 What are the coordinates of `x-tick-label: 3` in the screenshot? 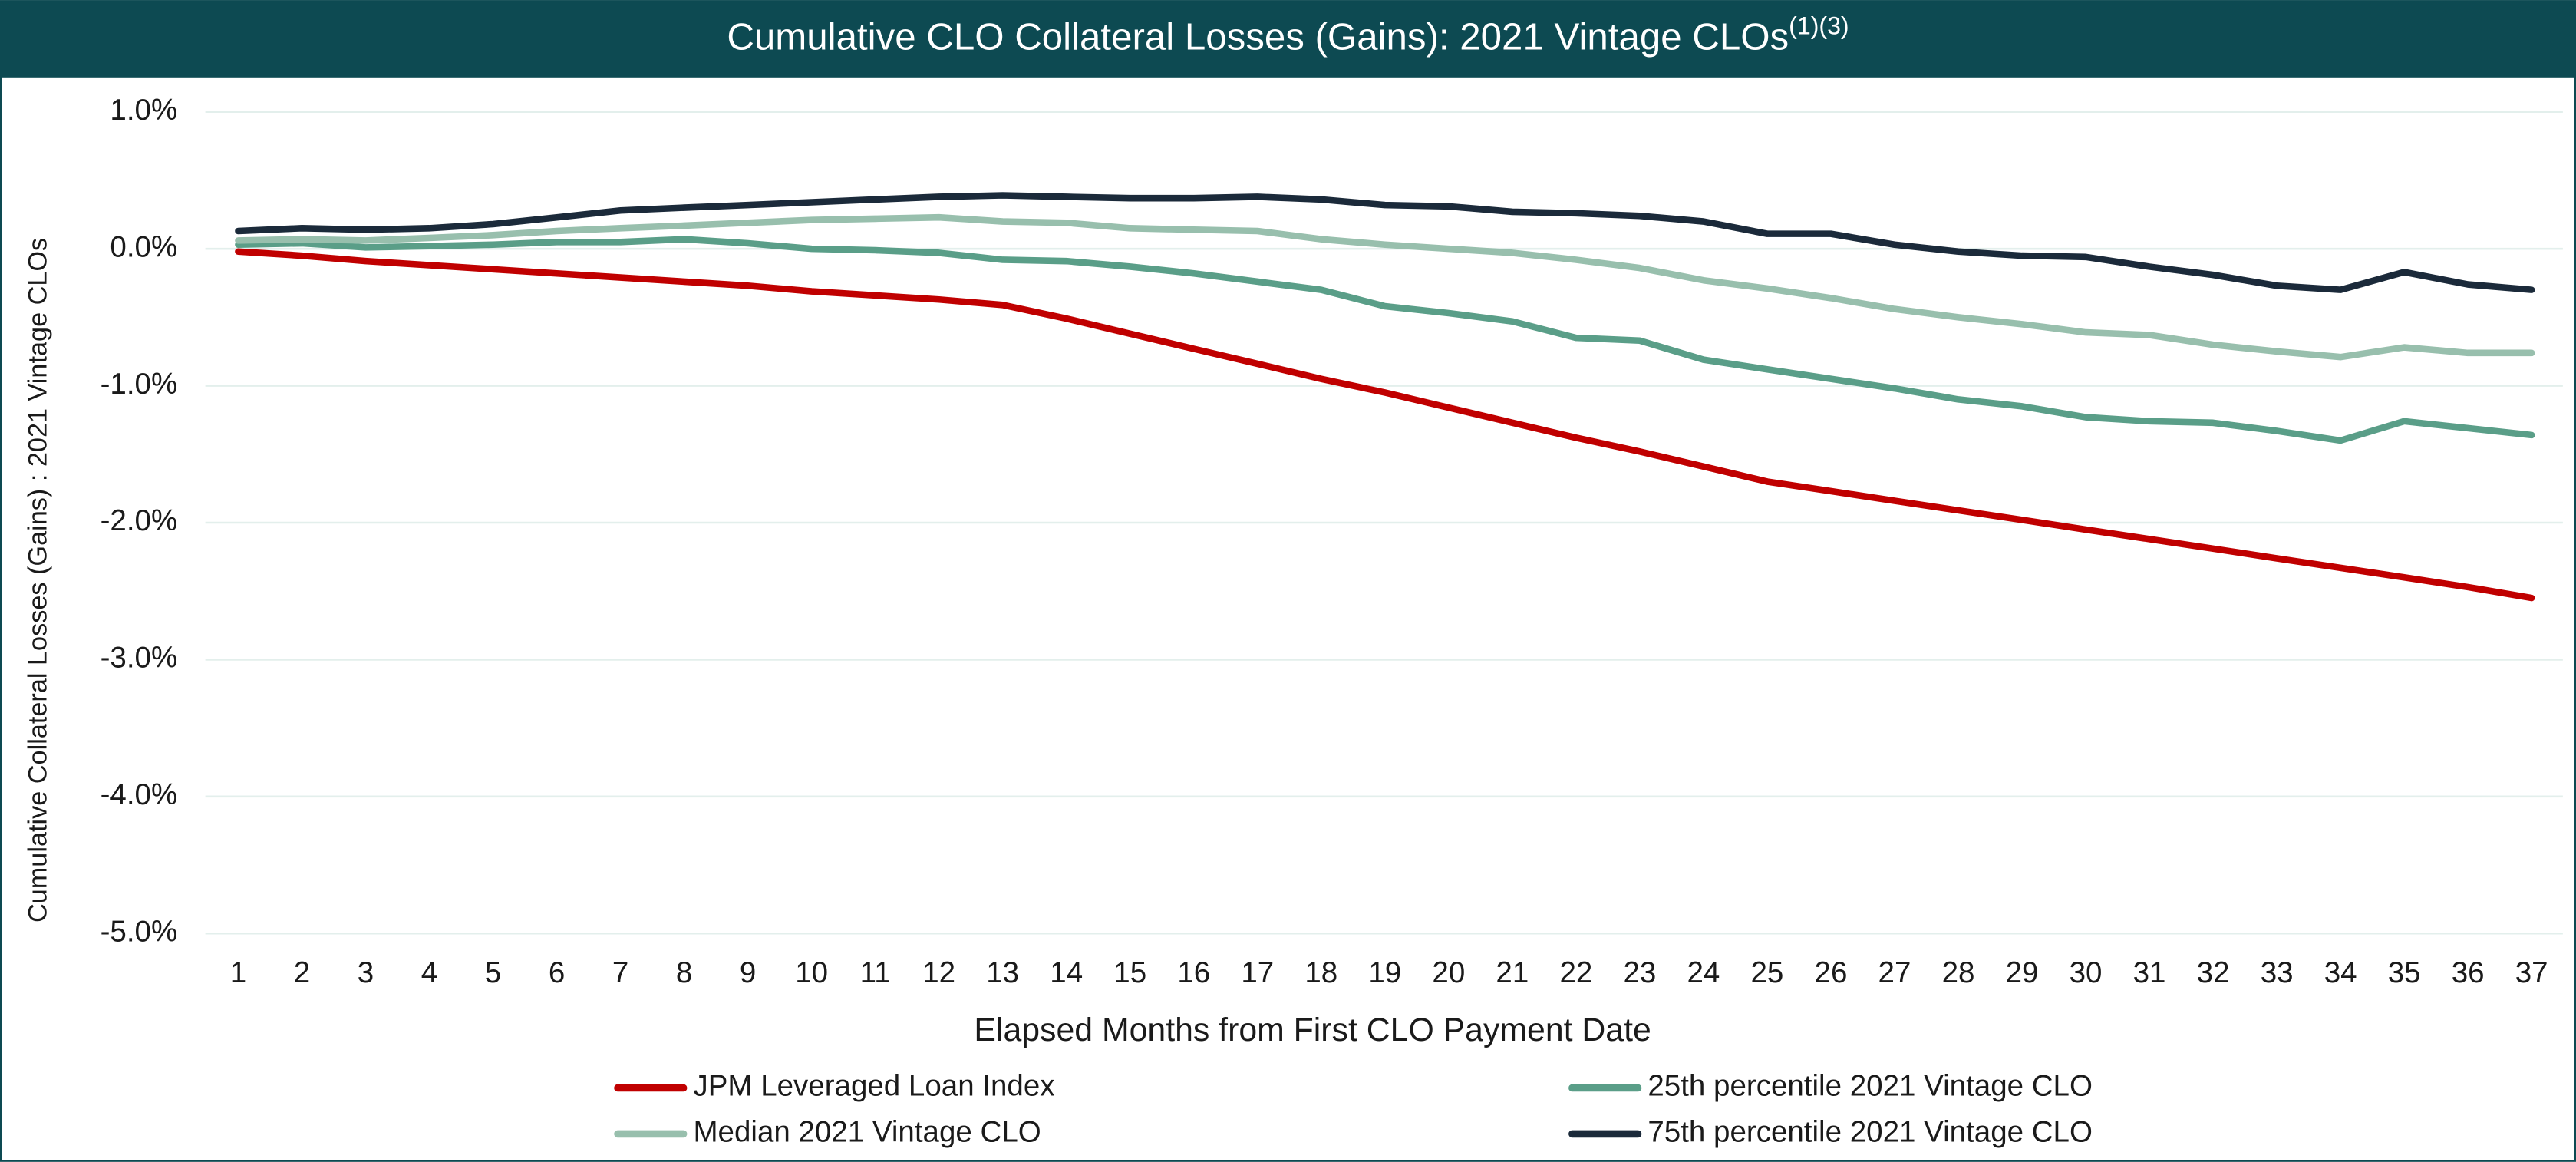 It's located at (366, 972).